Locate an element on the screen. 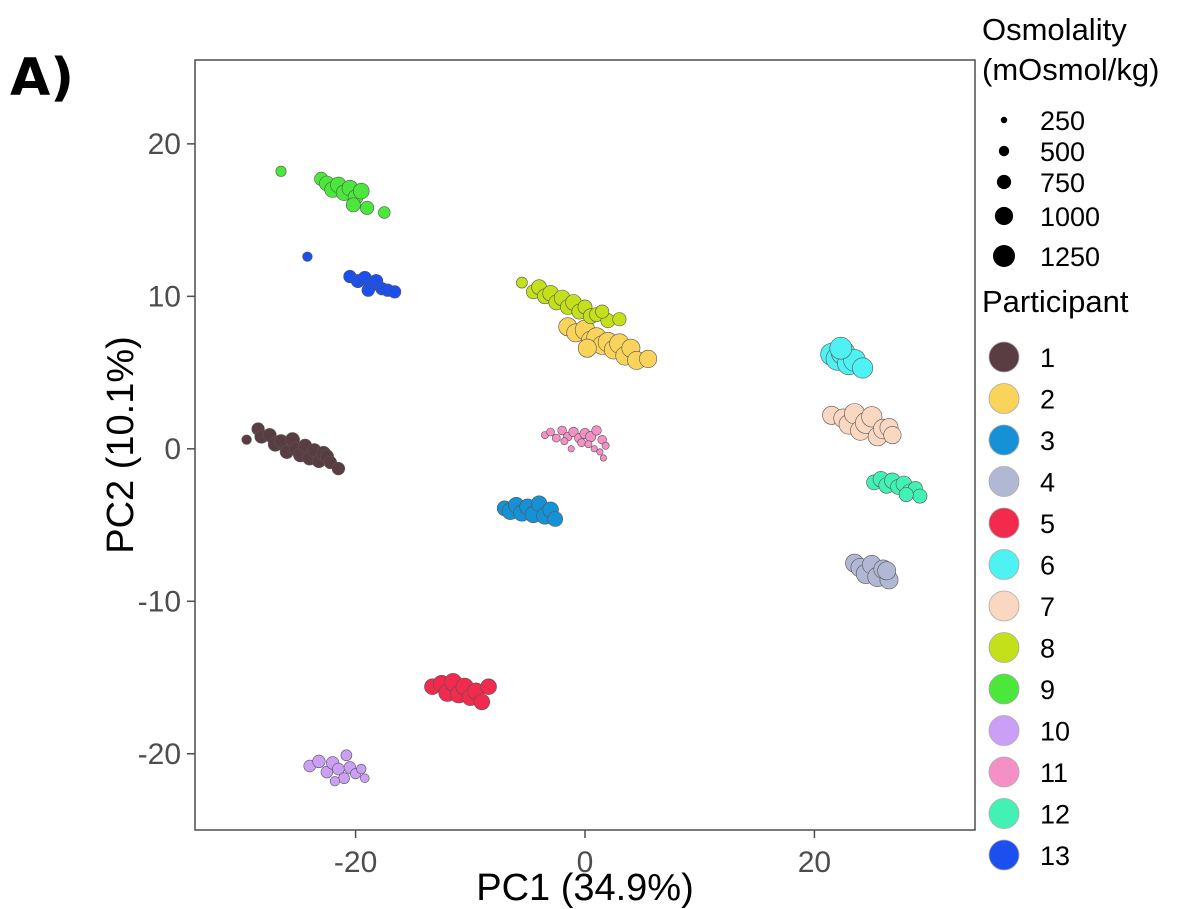 The width and height of the screenshot is (1195, 909). size-legend-label-250: 250 is located at coordinates (1062, 121).